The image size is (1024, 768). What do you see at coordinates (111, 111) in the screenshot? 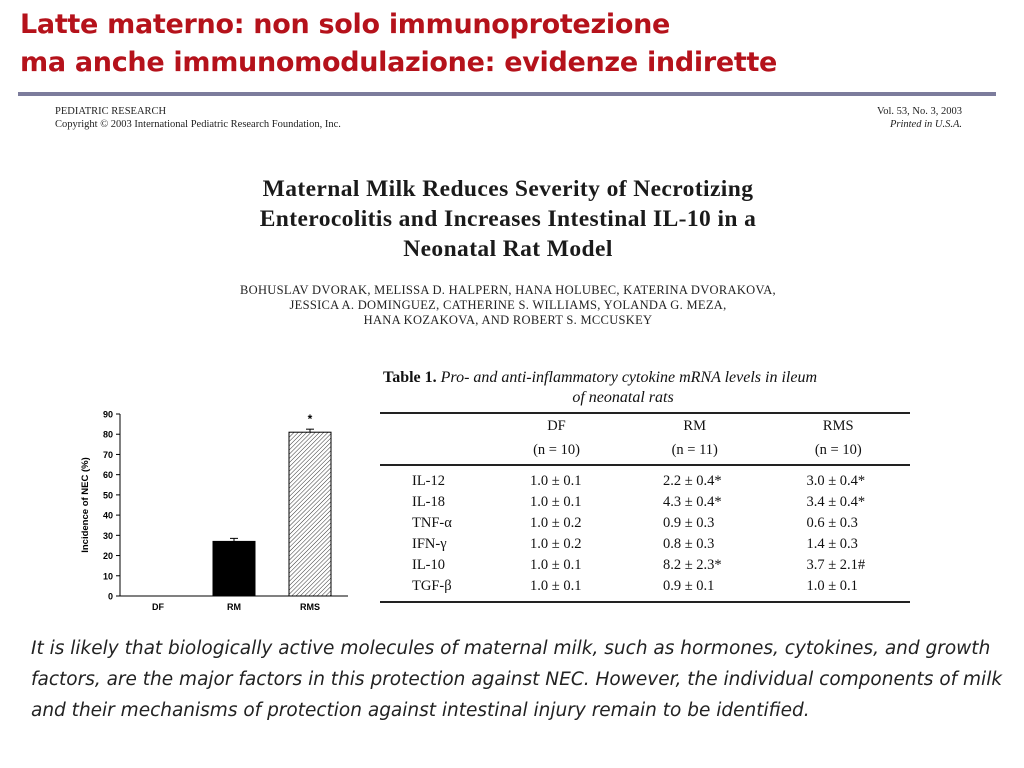
I see `journal-name: PEDIATRIC RESEARCH` at bounding box center [111, 111].